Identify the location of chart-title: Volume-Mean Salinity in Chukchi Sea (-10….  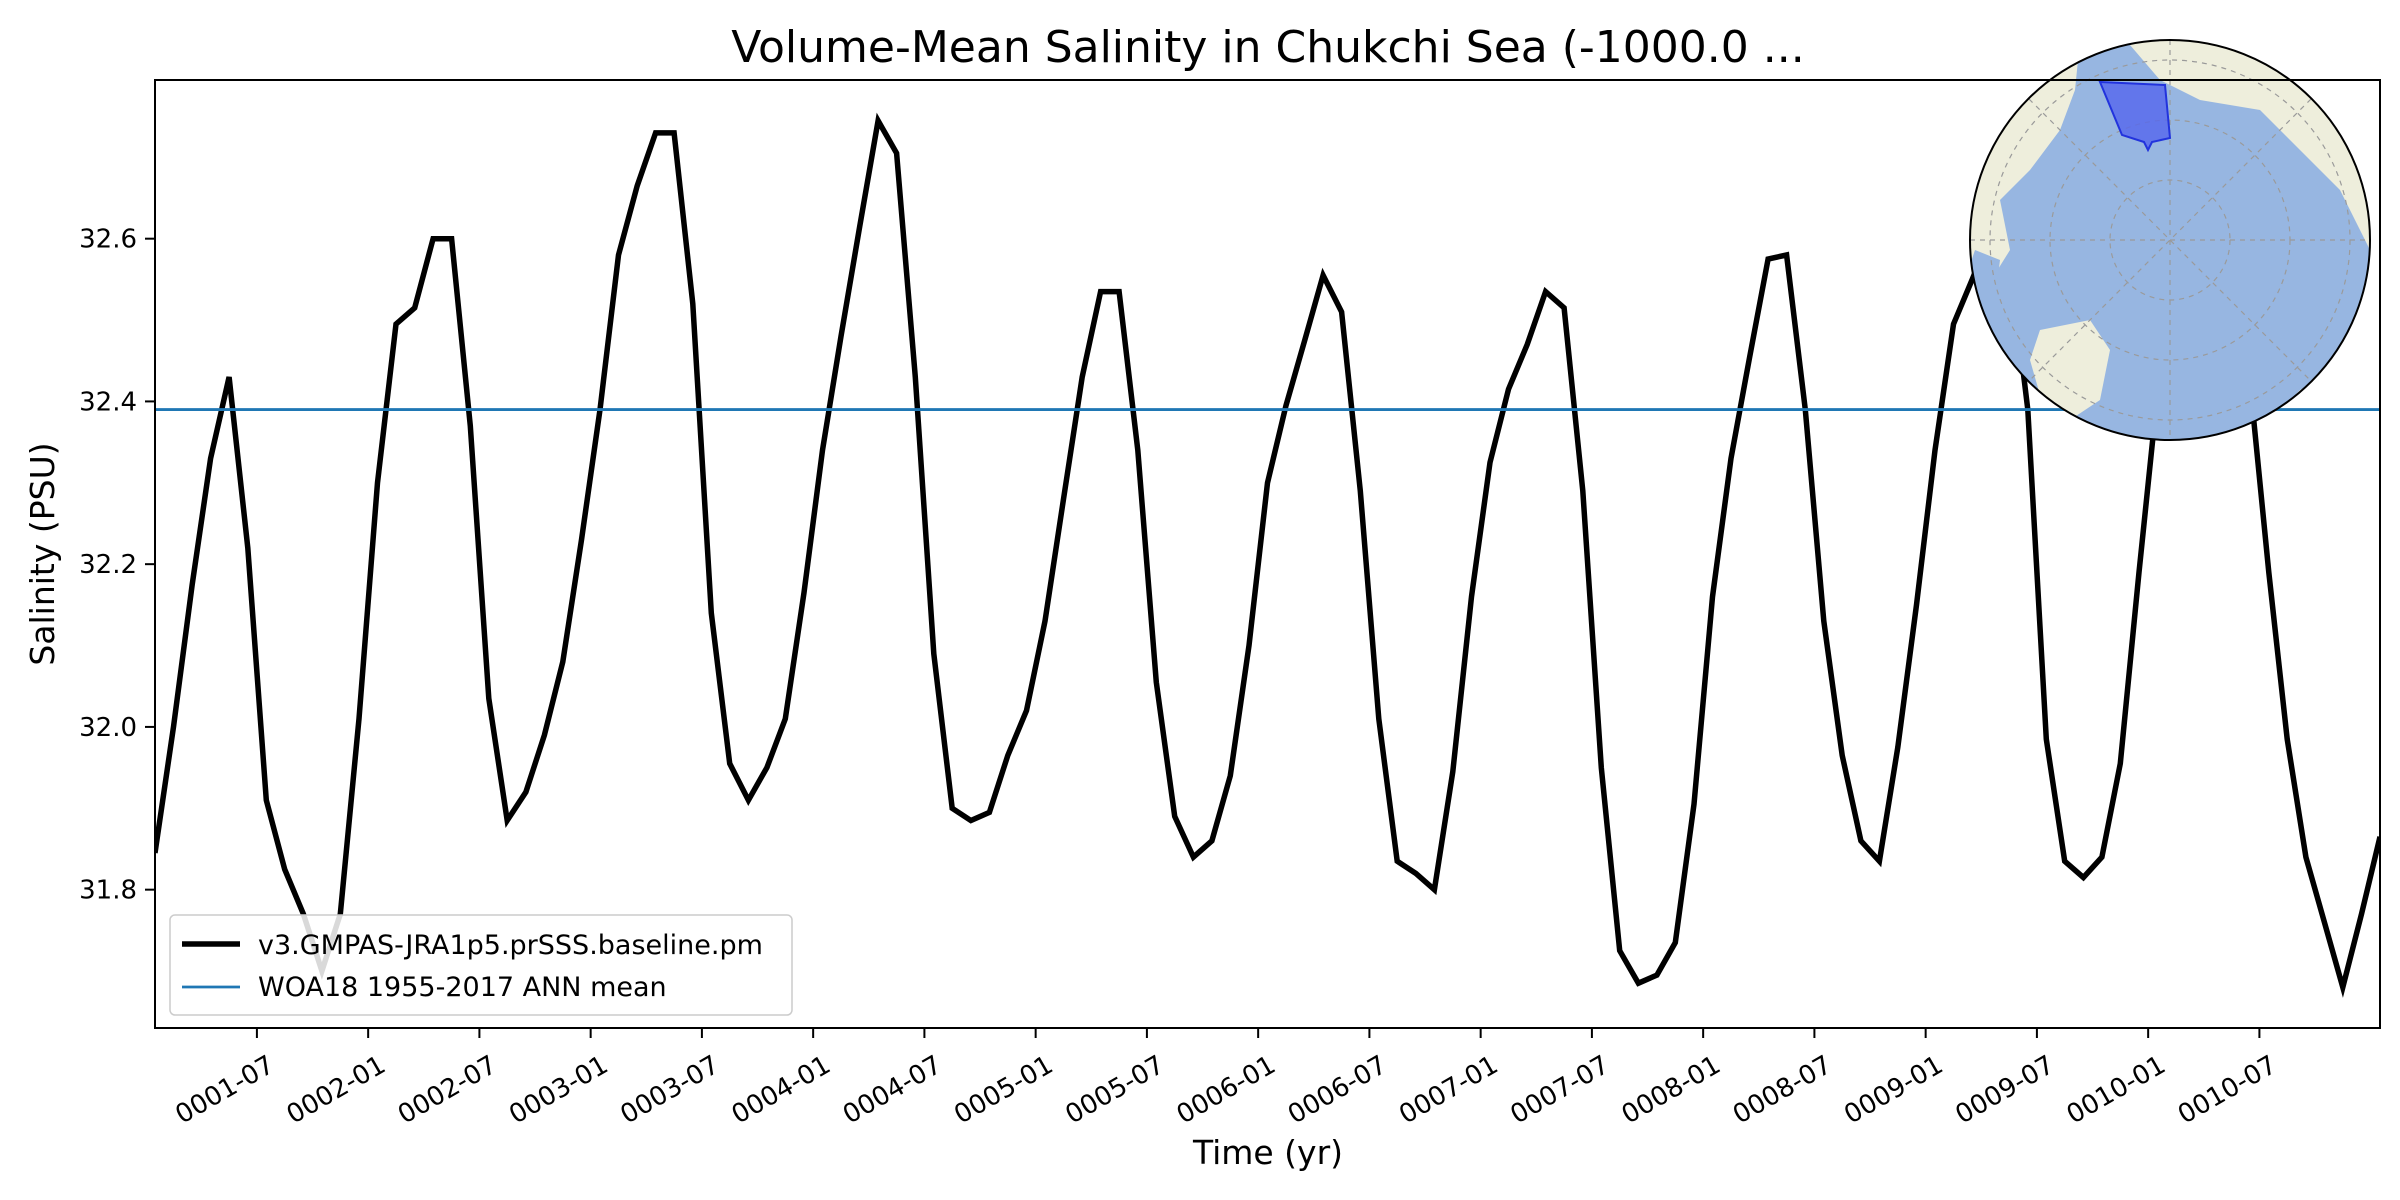
(1267, 47).